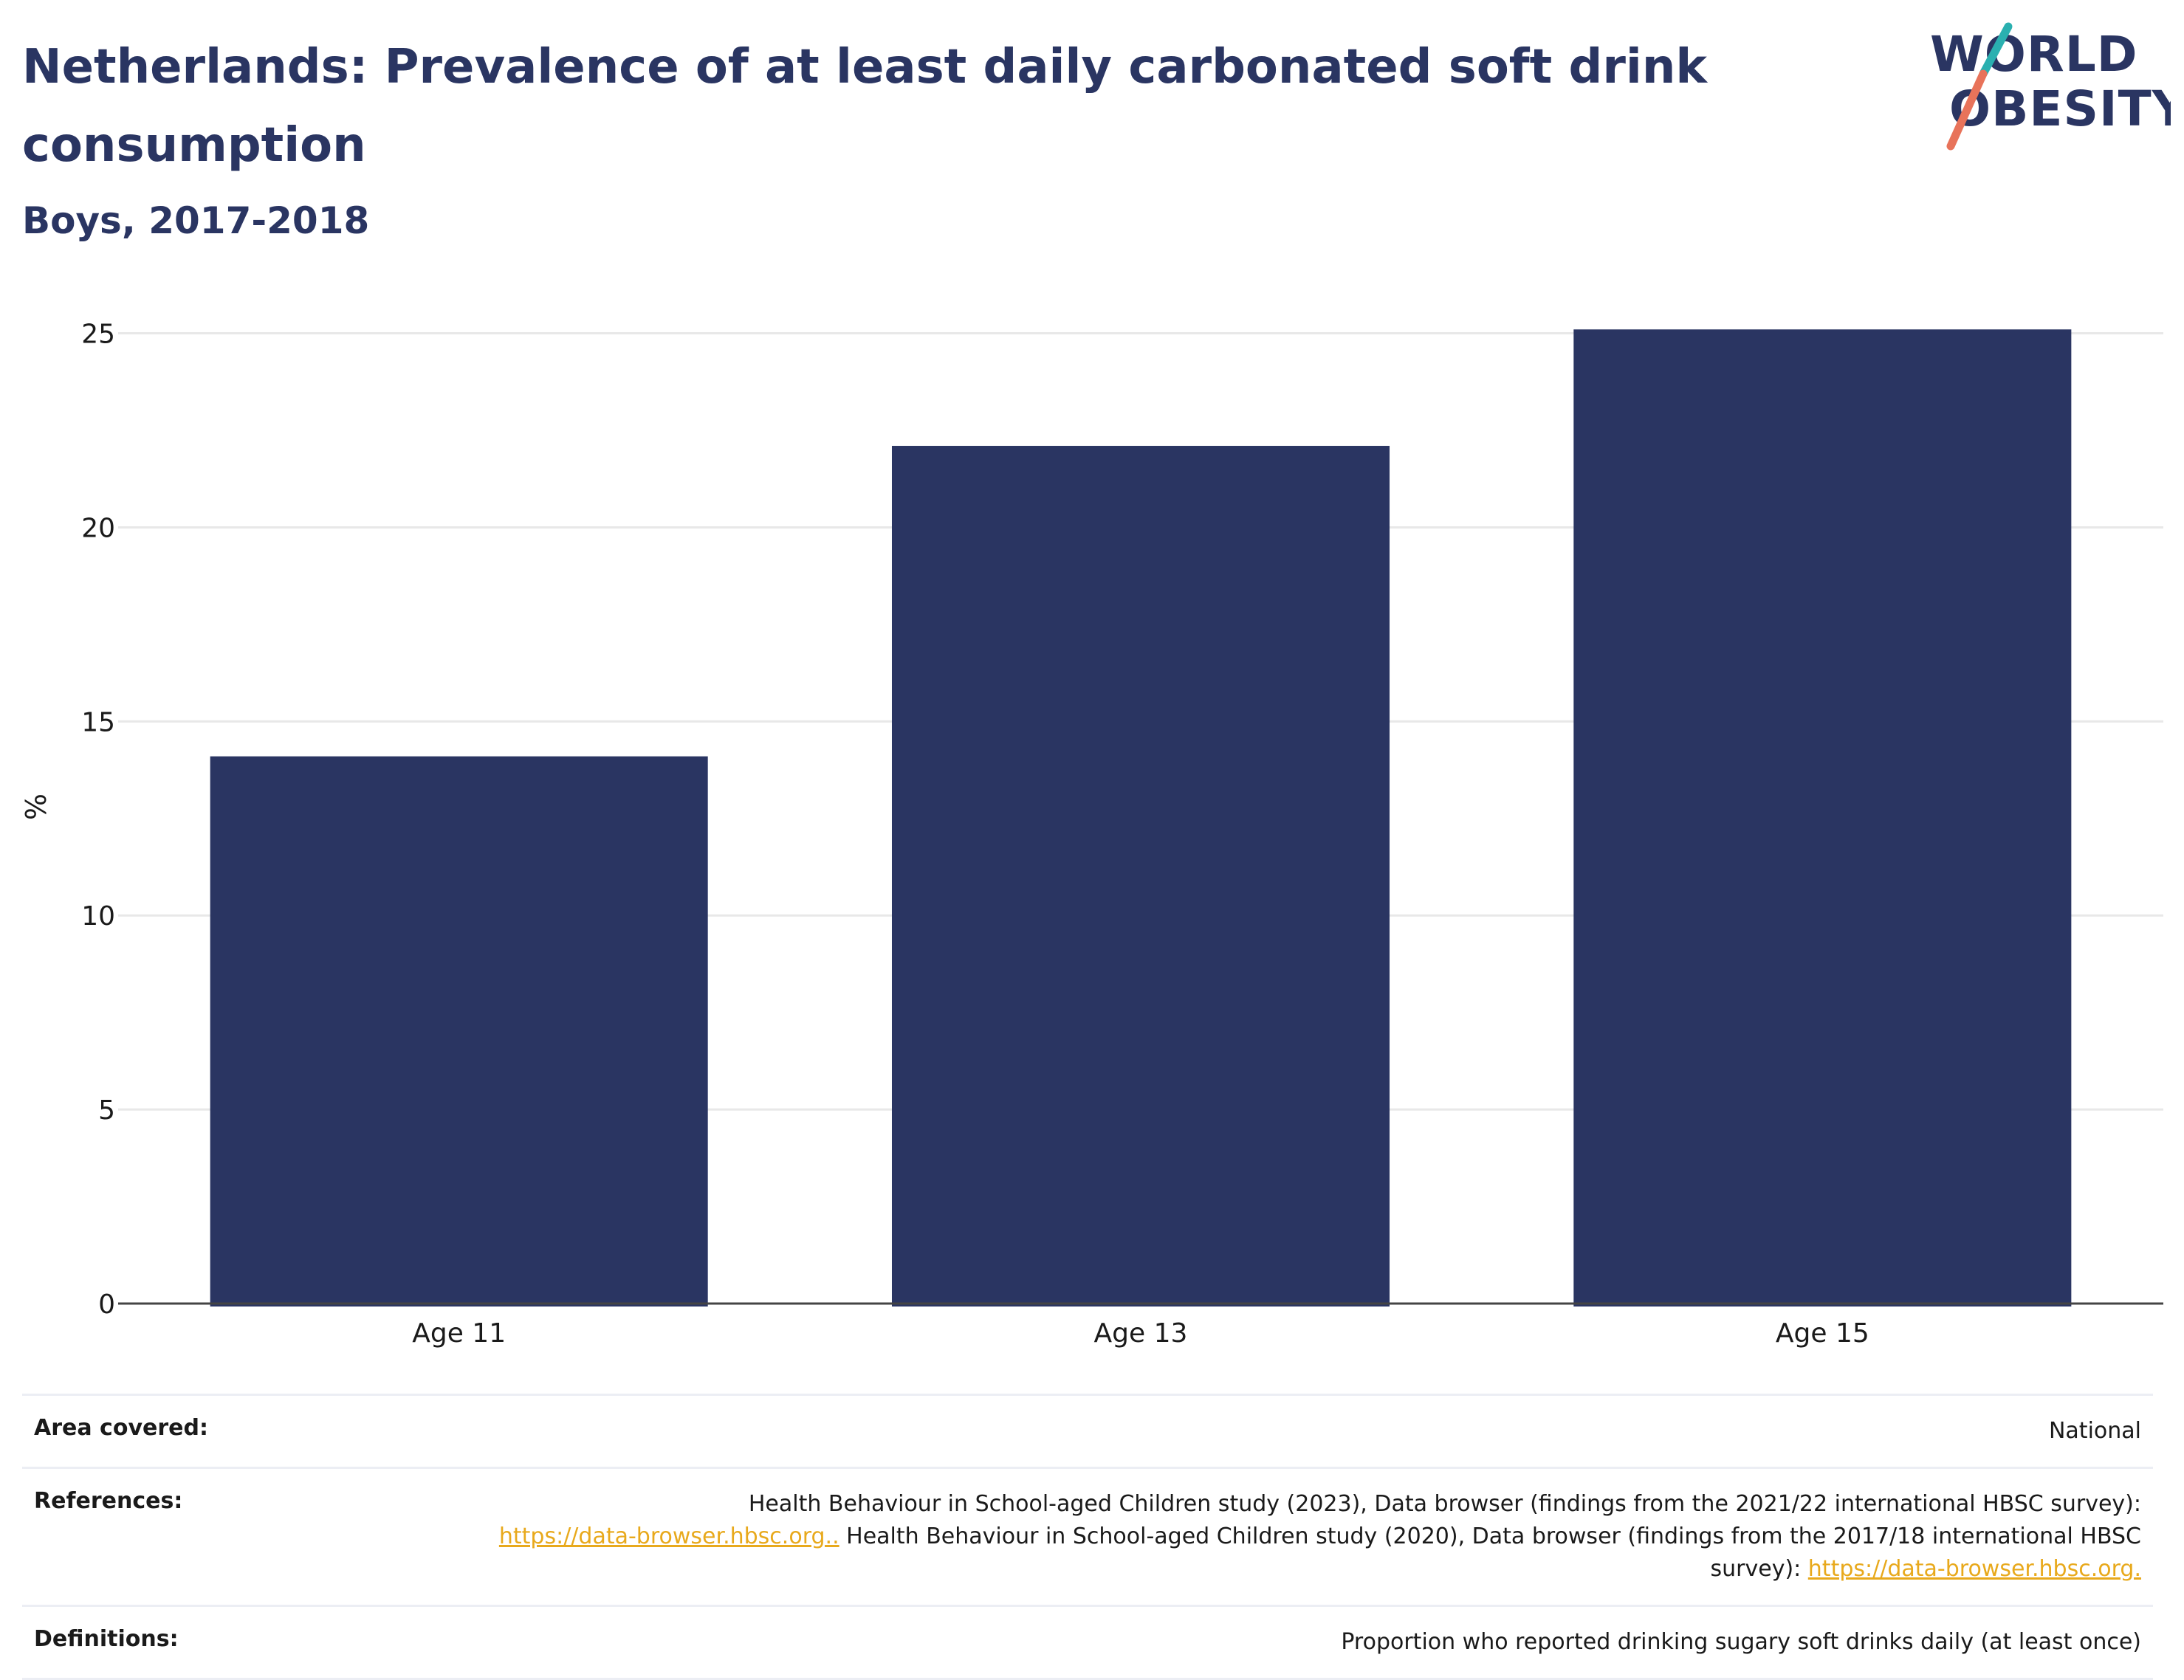 This screenshot has height=1680, width=2184. I want to click on area-covered-label: Area covered:, so click(121, 1428).